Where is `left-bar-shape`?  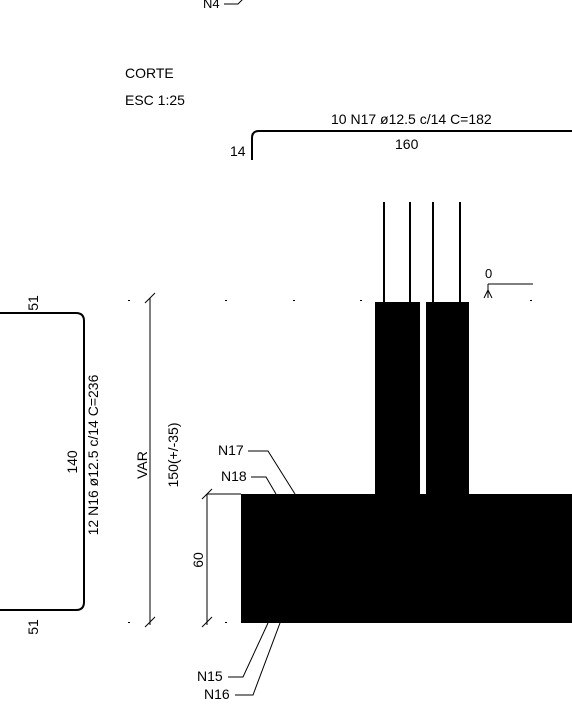
left-bar-shape is located at coordinates (42, 461).